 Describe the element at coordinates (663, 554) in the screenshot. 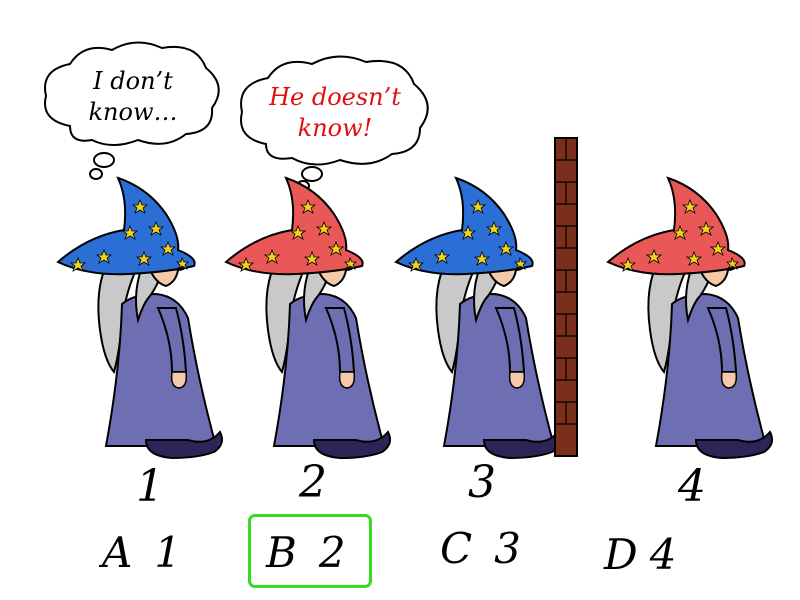

I see `option-d-value: 4` at that location.